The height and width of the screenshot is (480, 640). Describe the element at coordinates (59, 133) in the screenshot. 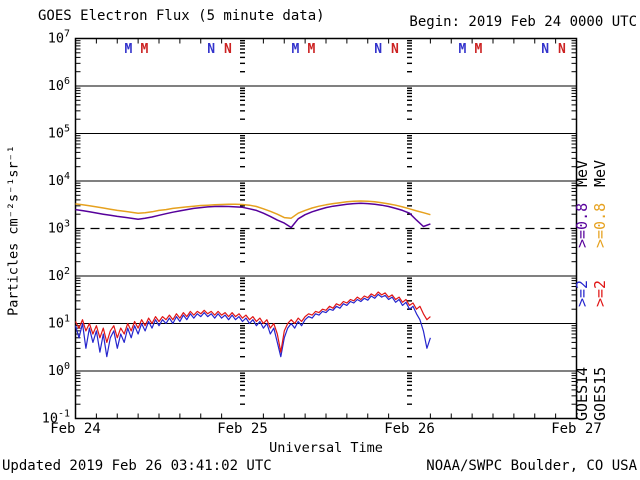

I see `y-tick-label: 10⁵` at that location.